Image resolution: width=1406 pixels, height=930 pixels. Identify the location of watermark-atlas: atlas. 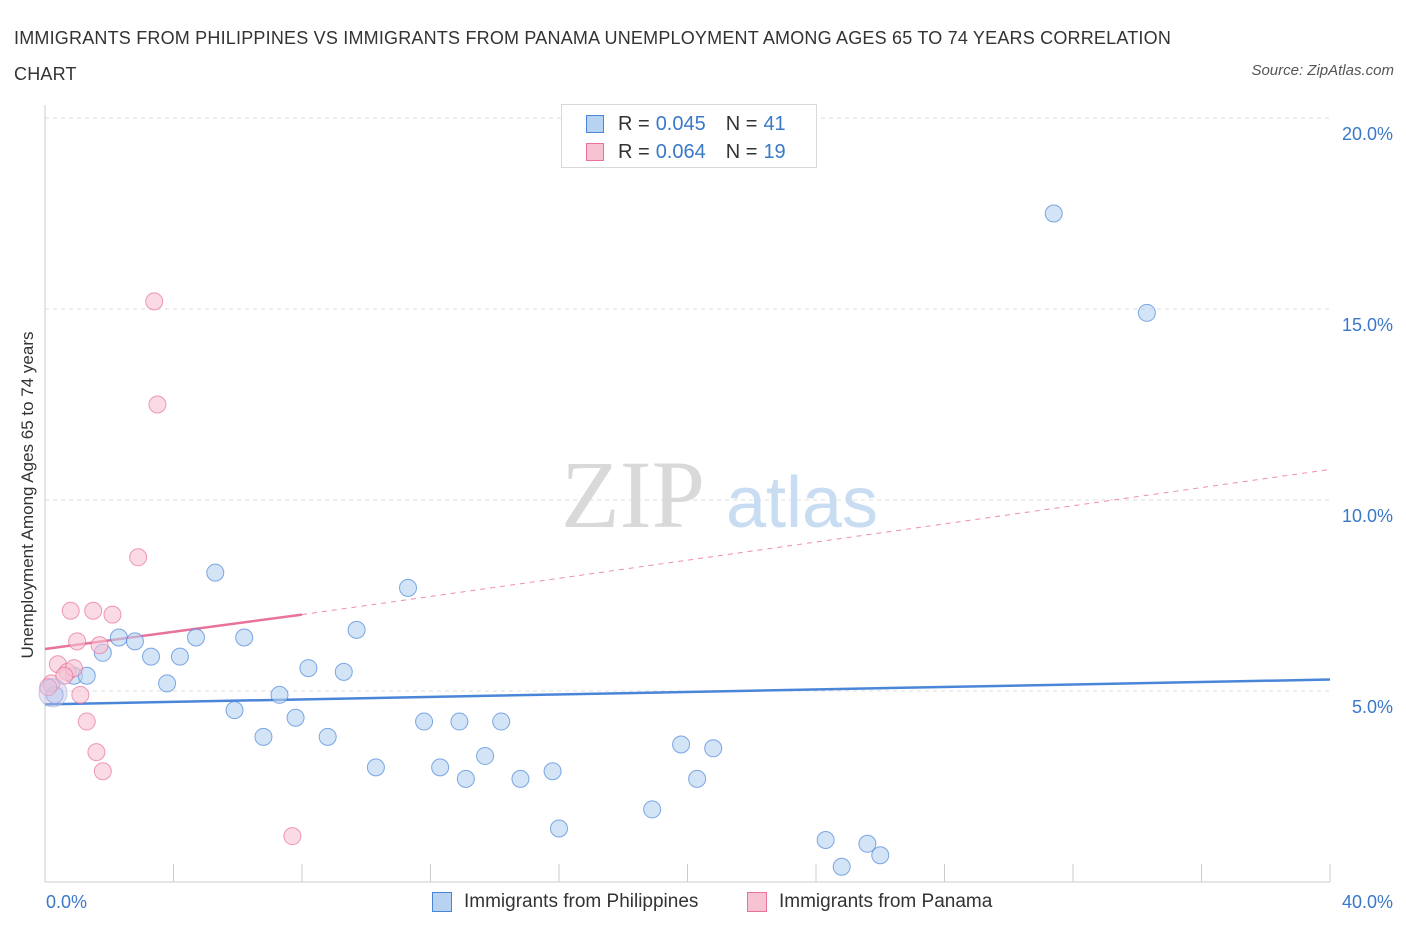
(802, 503).